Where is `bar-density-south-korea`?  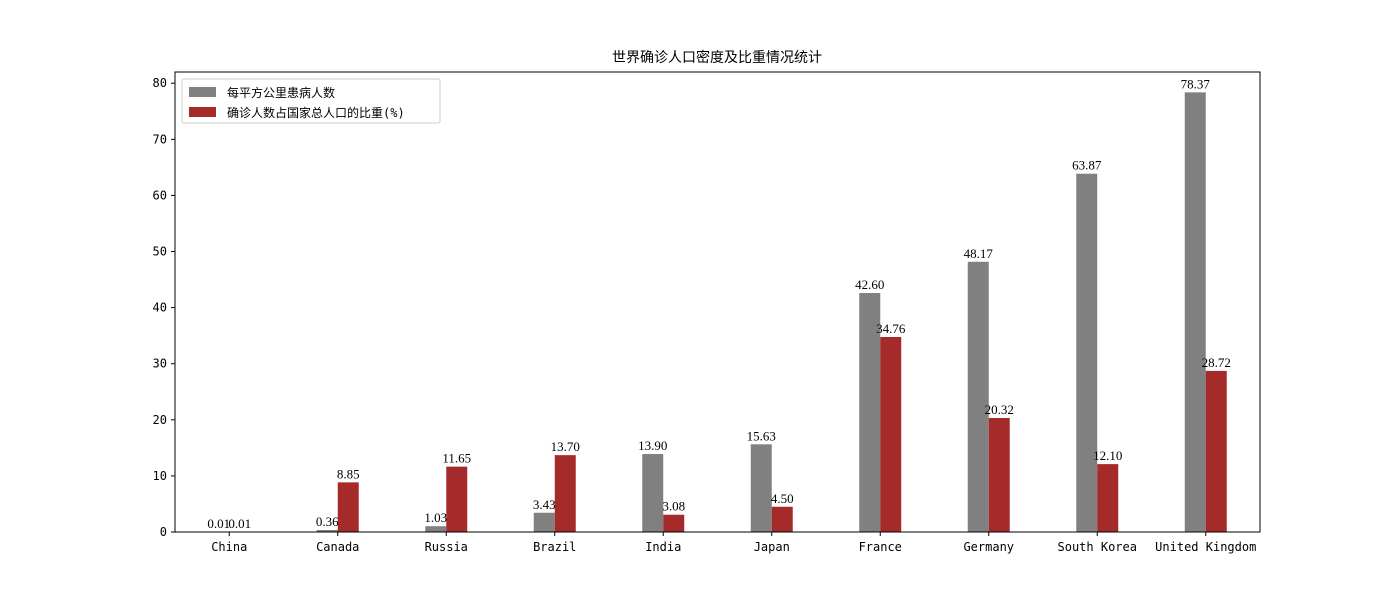
bar-density-south-korea is located at coordinates (1087, 352).